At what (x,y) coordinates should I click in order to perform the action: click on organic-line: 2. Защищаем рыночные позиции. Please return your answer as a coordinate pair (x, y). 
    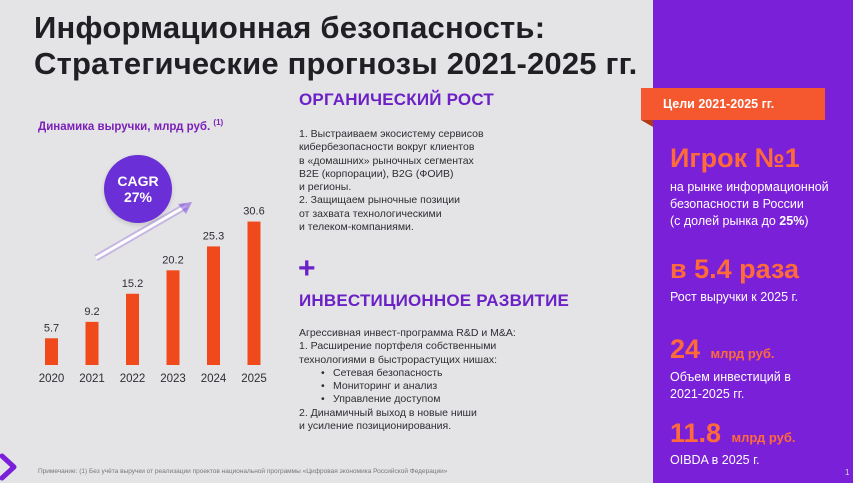
    Looking at the image, I should click on (380, 200).